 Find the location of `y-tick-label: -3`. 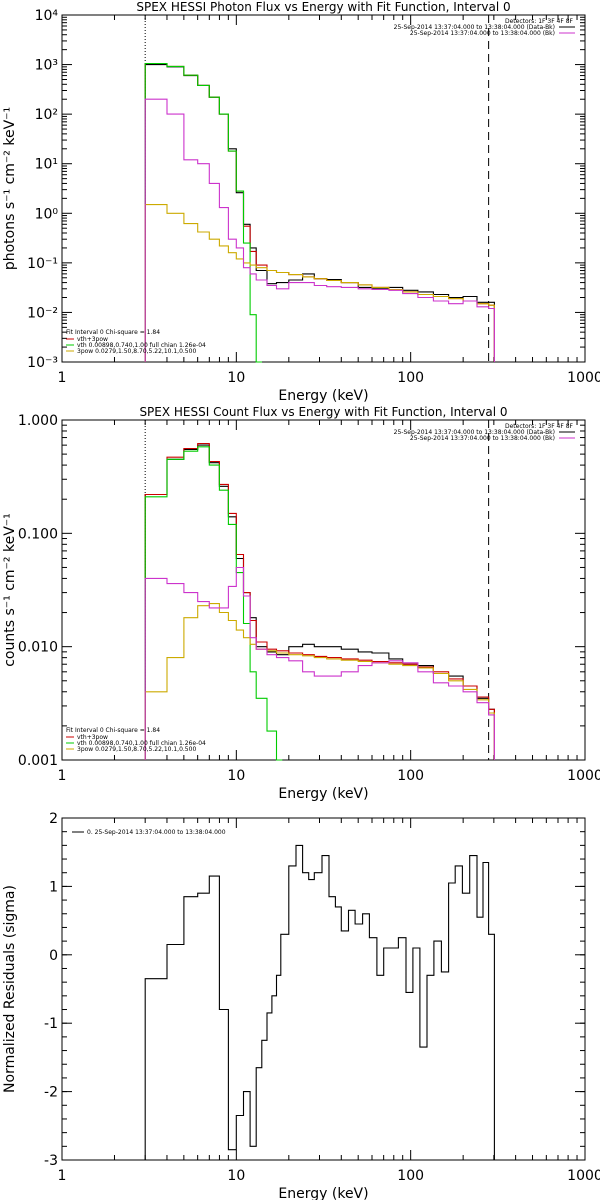

y-tick-label: -3 is located at coordinates (51, 1161).